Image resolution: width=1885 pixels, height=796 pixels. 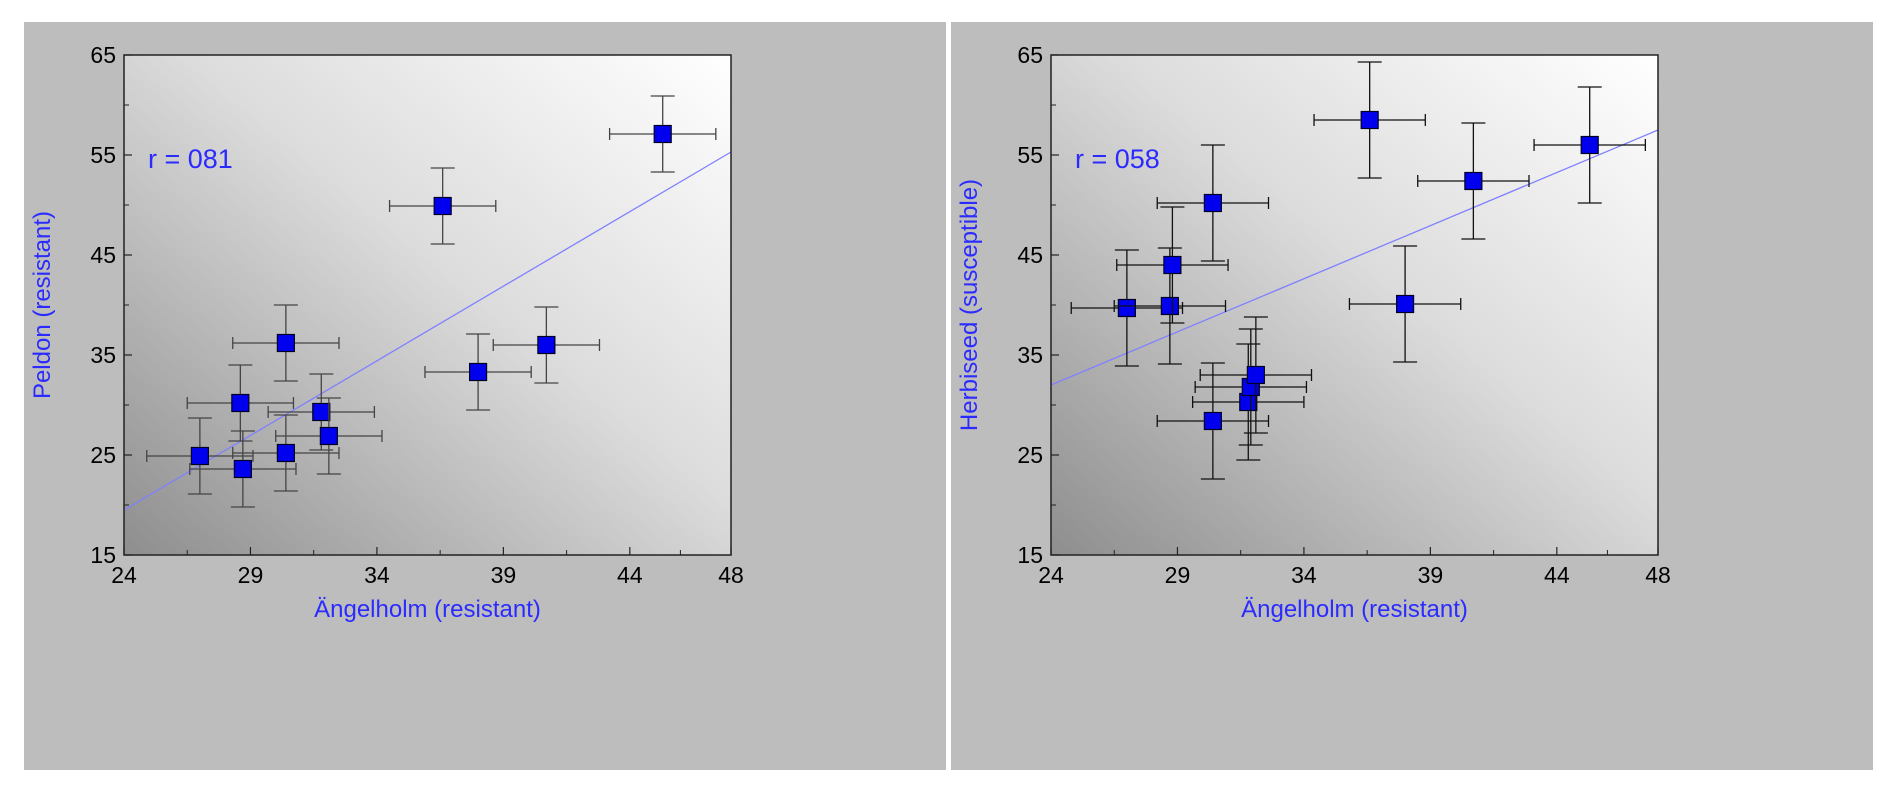 What do you see at coordinates (42, 305) in the screenshot?
I see `y-axis-label: Peldon (resistant)` at bounding box center [42, 305].